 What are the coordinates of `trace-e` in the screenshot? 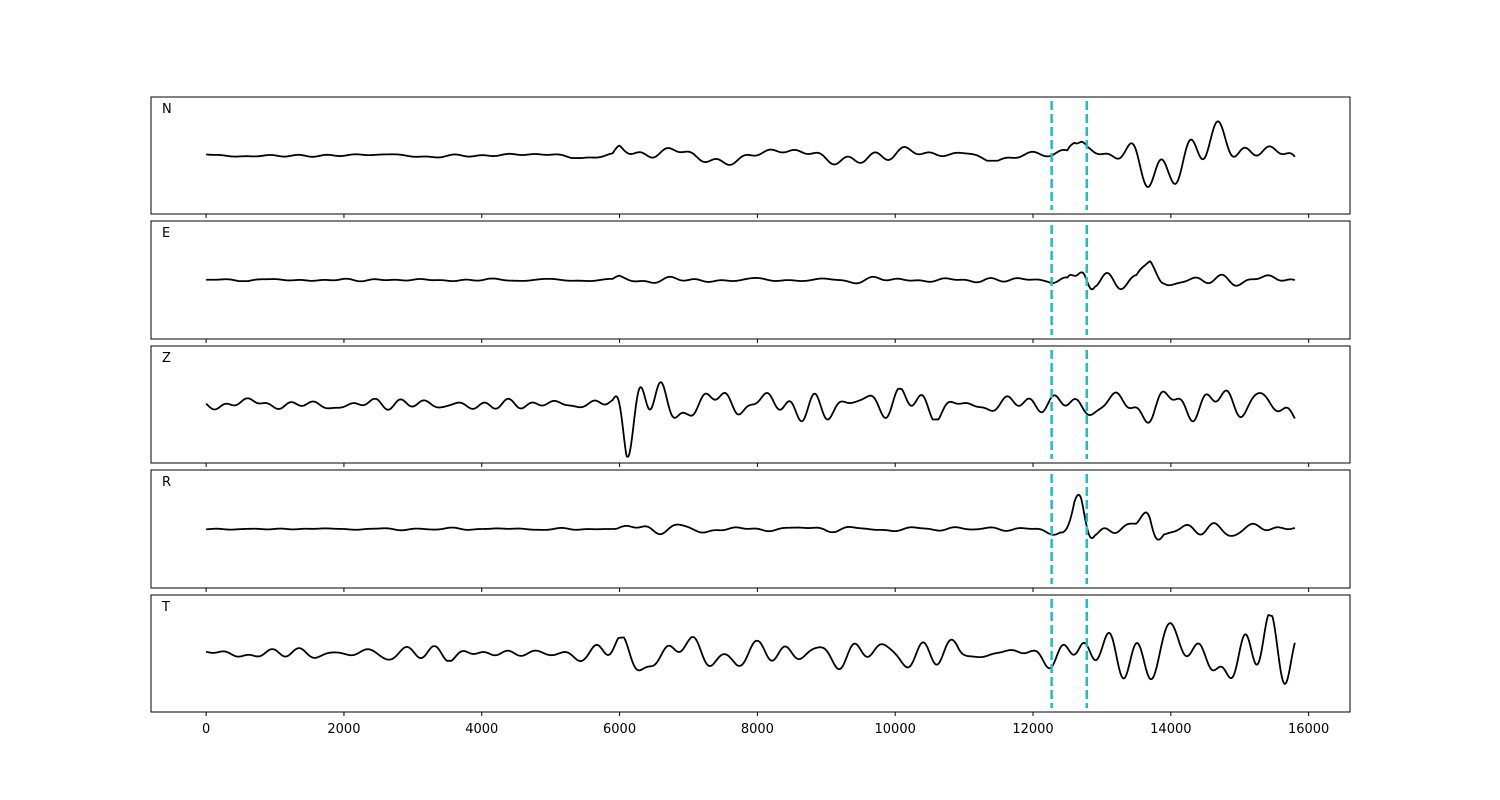 It's located at (750, 275).